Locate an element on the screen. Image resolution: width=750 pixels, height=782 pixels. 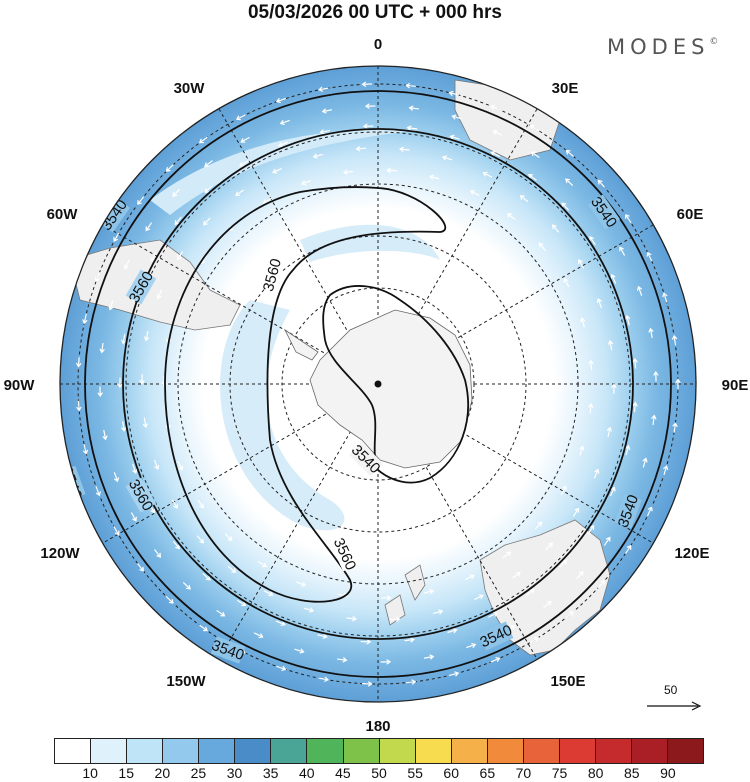
colorbar is located at coordinates (379, 751).